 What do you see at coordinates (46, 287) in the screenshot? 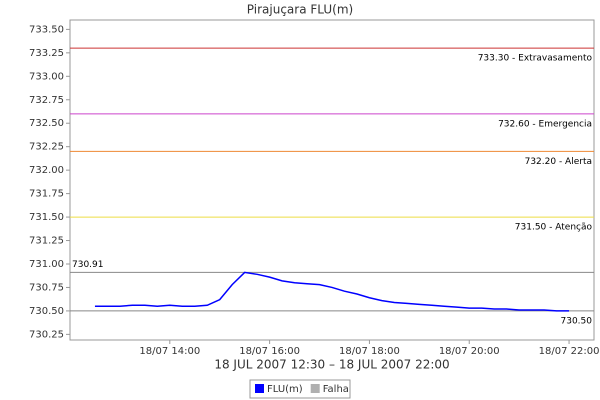
I see `y-tick-label: 730.75` at bounding box center [46, 287].